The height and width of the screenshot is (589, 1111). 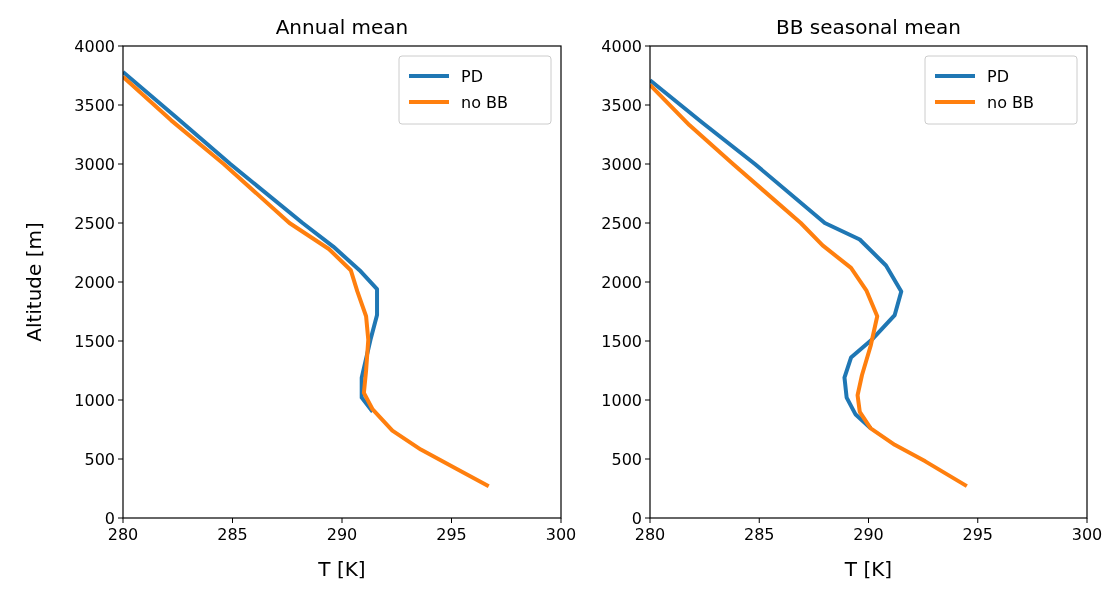 What do you see at coordinates (342, 27) in the screenshot?
I see `chart-title: Annual mean` at bounding box center [342, 27].